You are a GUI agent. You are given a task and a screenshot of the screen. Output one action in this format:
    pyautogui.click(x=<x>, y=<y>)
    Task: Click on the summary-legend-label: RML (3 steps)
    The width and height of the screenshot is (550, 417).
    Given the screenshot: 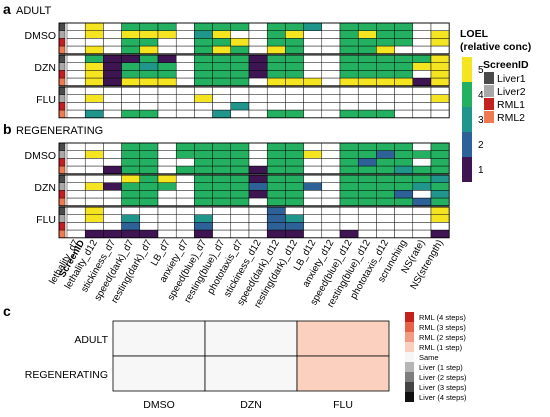 What is the action you would take?
    pyautogui.click(x=442, y=327)
    